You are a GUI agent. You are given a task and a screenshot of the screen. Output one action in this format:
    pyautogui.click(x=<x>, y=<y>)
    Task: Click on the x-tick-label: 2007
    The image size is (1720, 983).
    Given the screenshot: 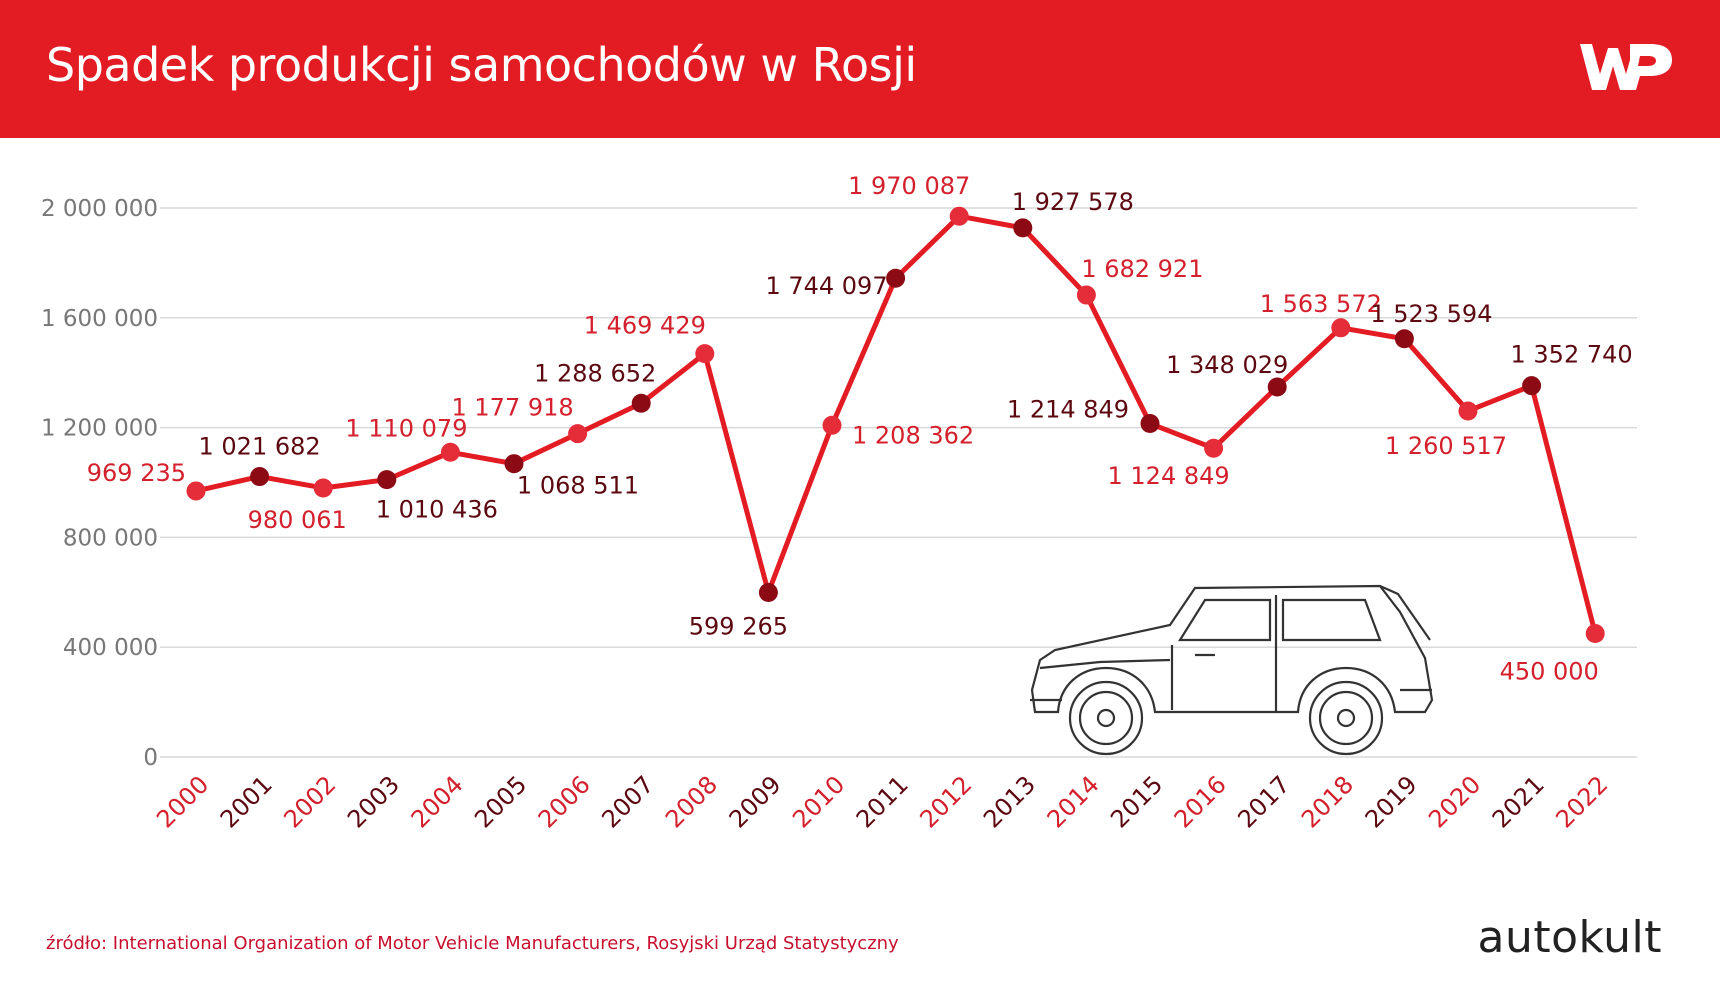 What is the action you would take?
    pyautogui.click(x=627, y=801)
    